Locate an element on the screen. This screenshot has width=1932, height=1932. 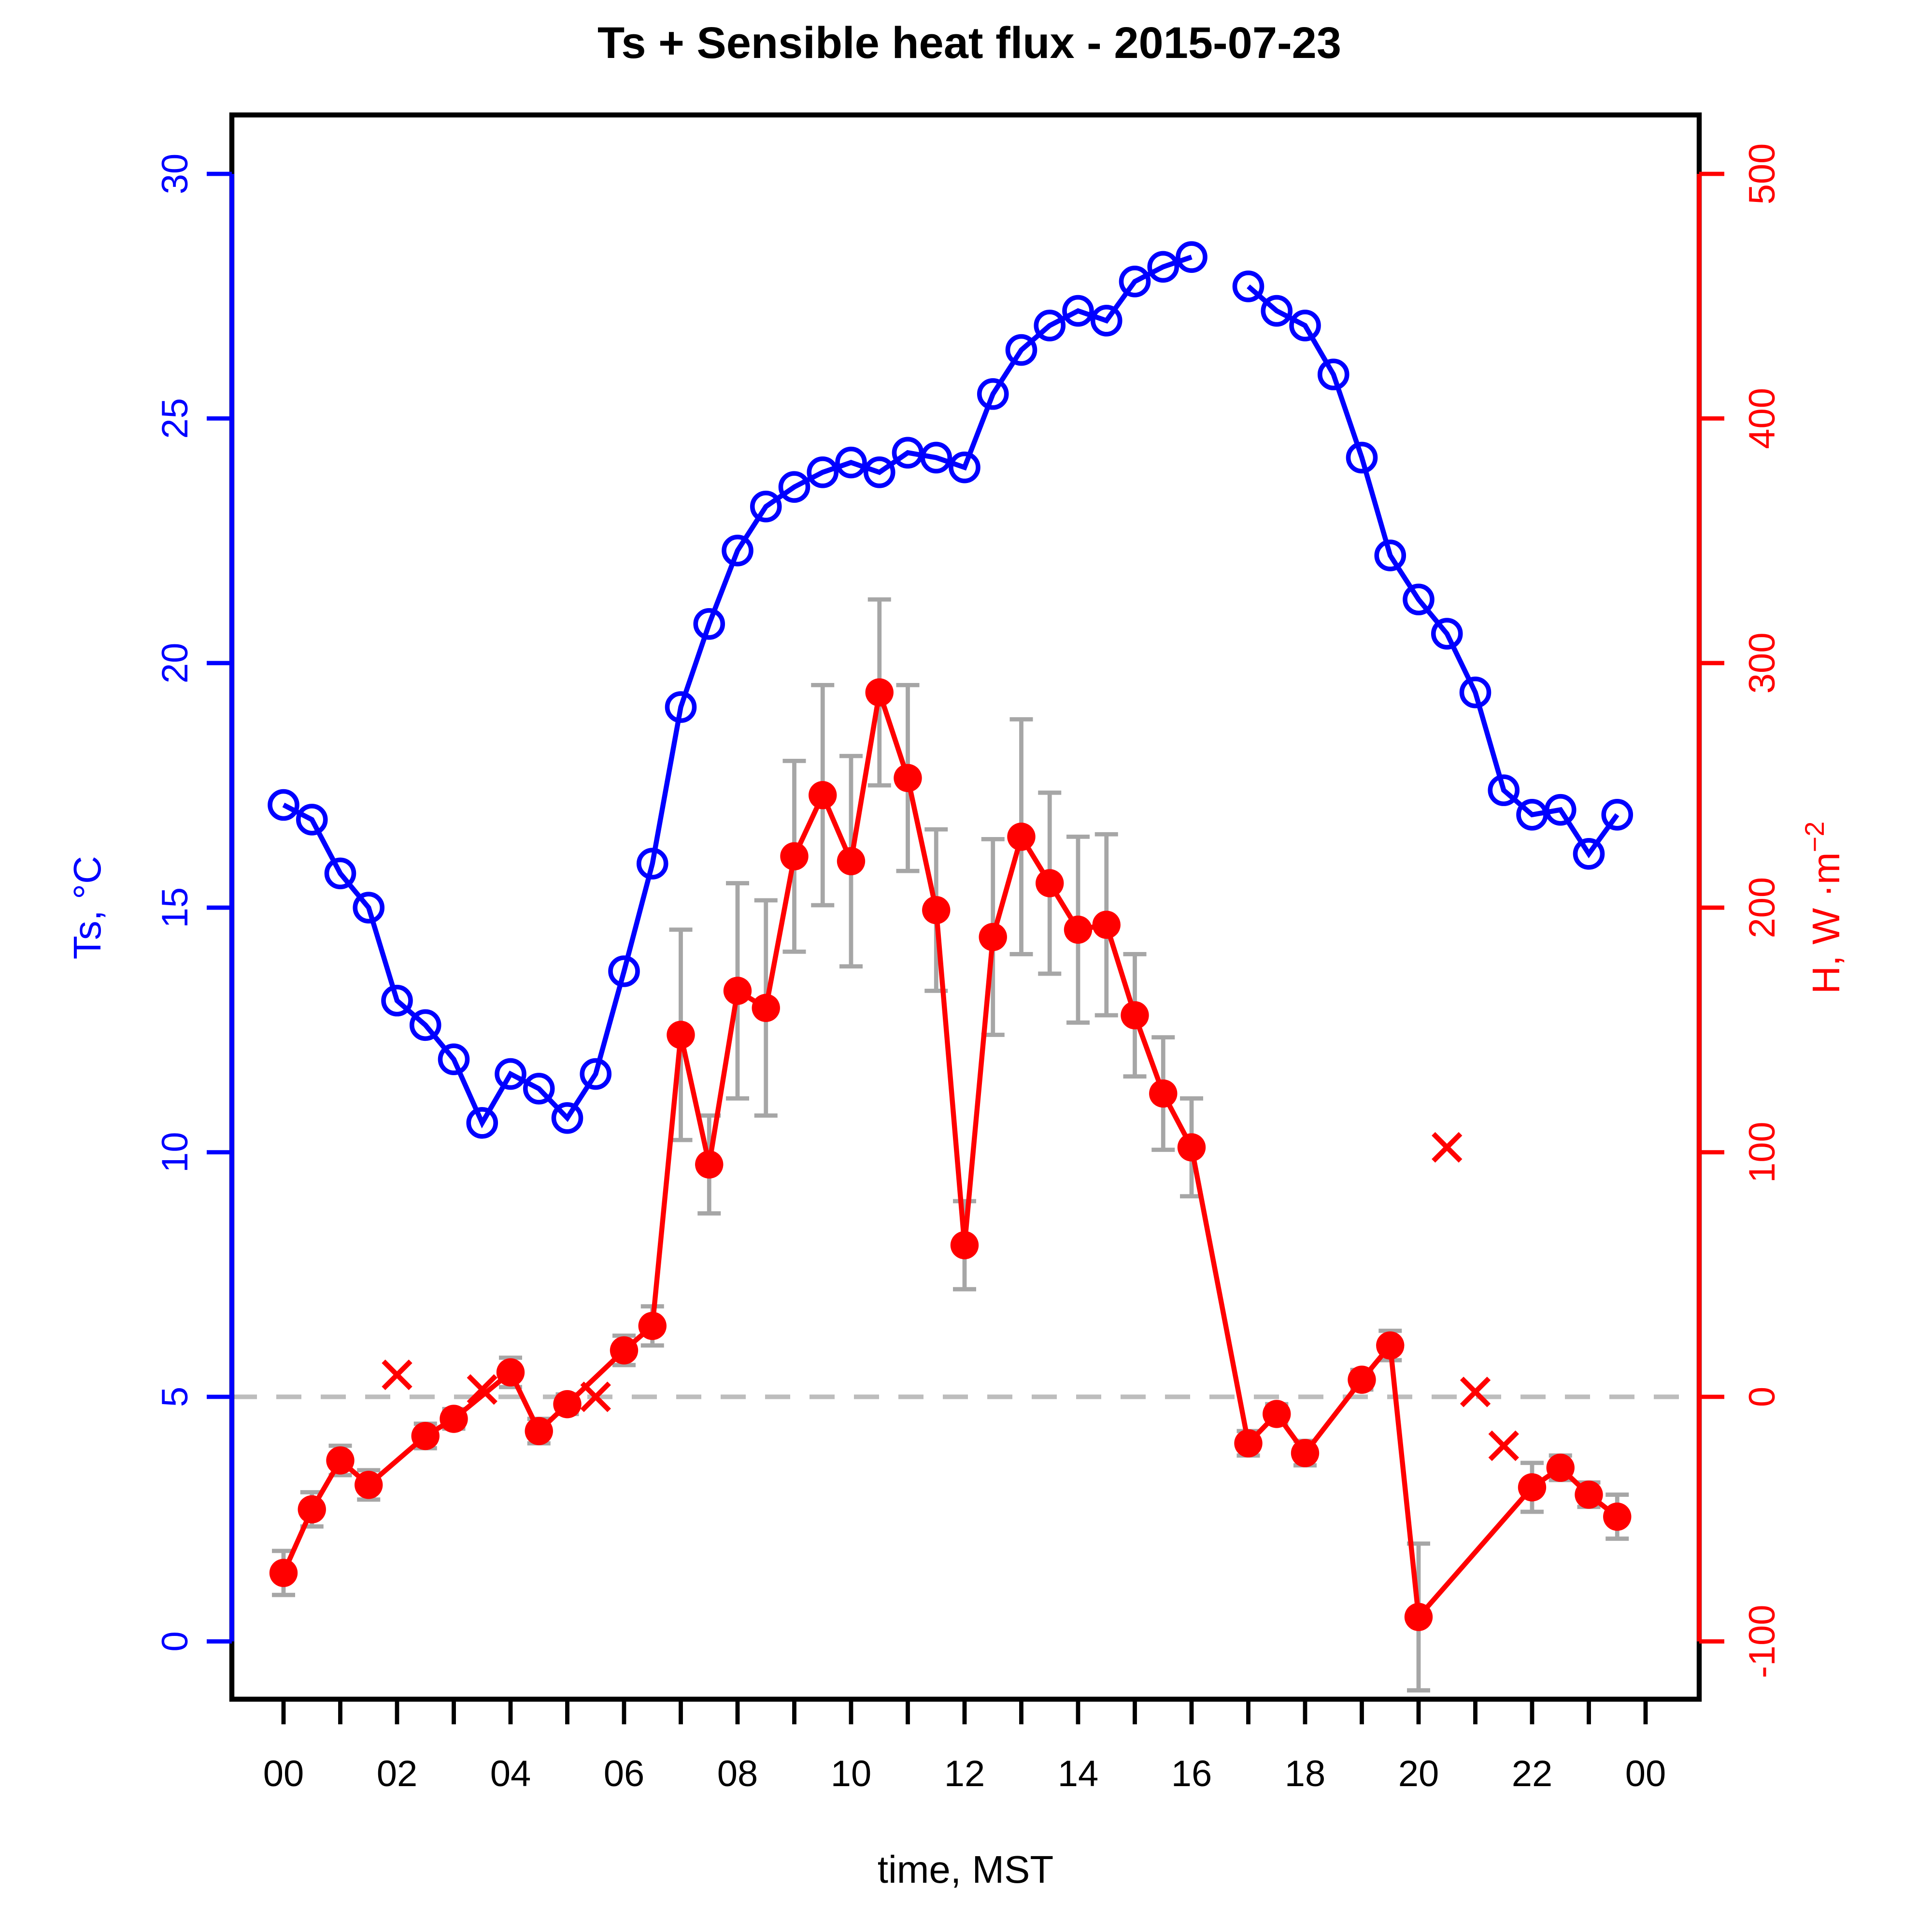
x-tick-label: 20 is located at coordinates (1418, 1773).